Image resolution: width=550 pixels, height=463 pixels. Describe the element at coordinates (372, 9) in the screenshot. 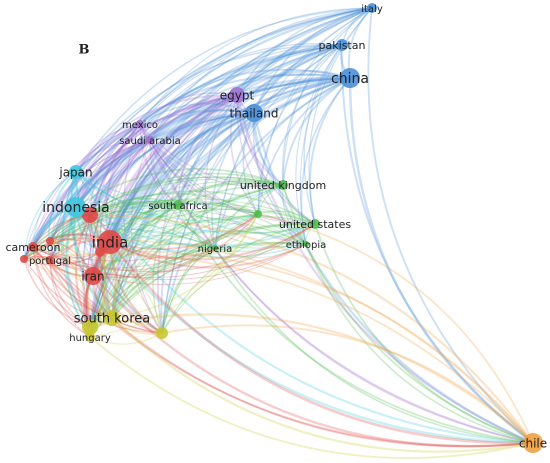

I see `node-label: italy` at that location.